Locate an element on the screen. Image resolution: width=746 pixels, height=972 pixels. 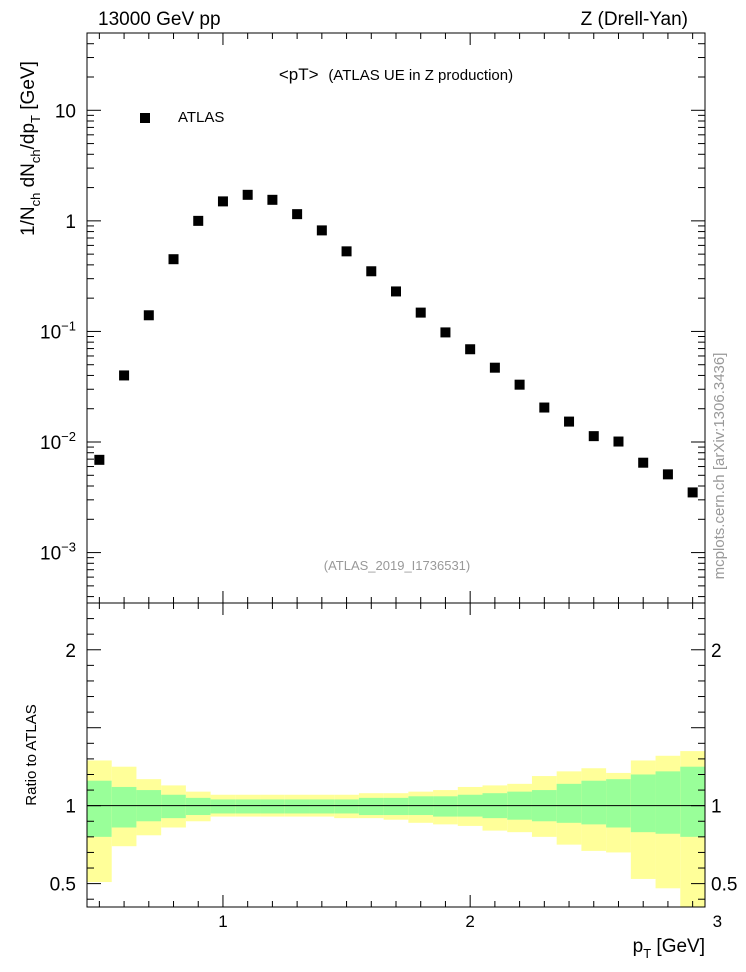
ratio-y-tick-label-left: 2 is located at coordinates (70, 651).